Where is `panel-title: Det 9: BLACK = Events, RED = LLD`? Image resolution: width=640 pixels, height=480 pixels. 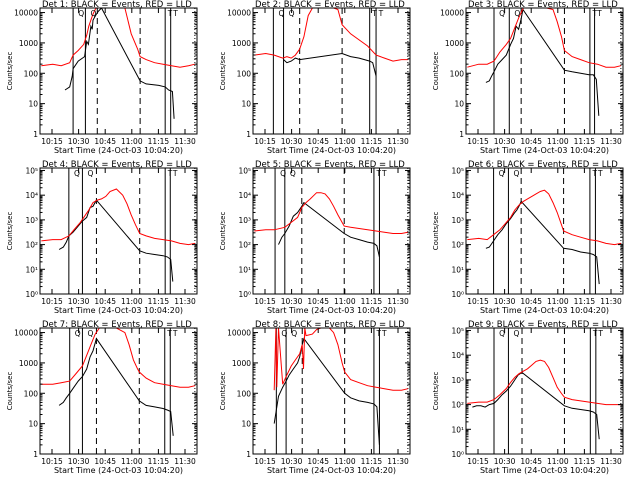
panel-title: Det 9: BLACK = Events, RED = LLD is located at coordinates (543, 325).